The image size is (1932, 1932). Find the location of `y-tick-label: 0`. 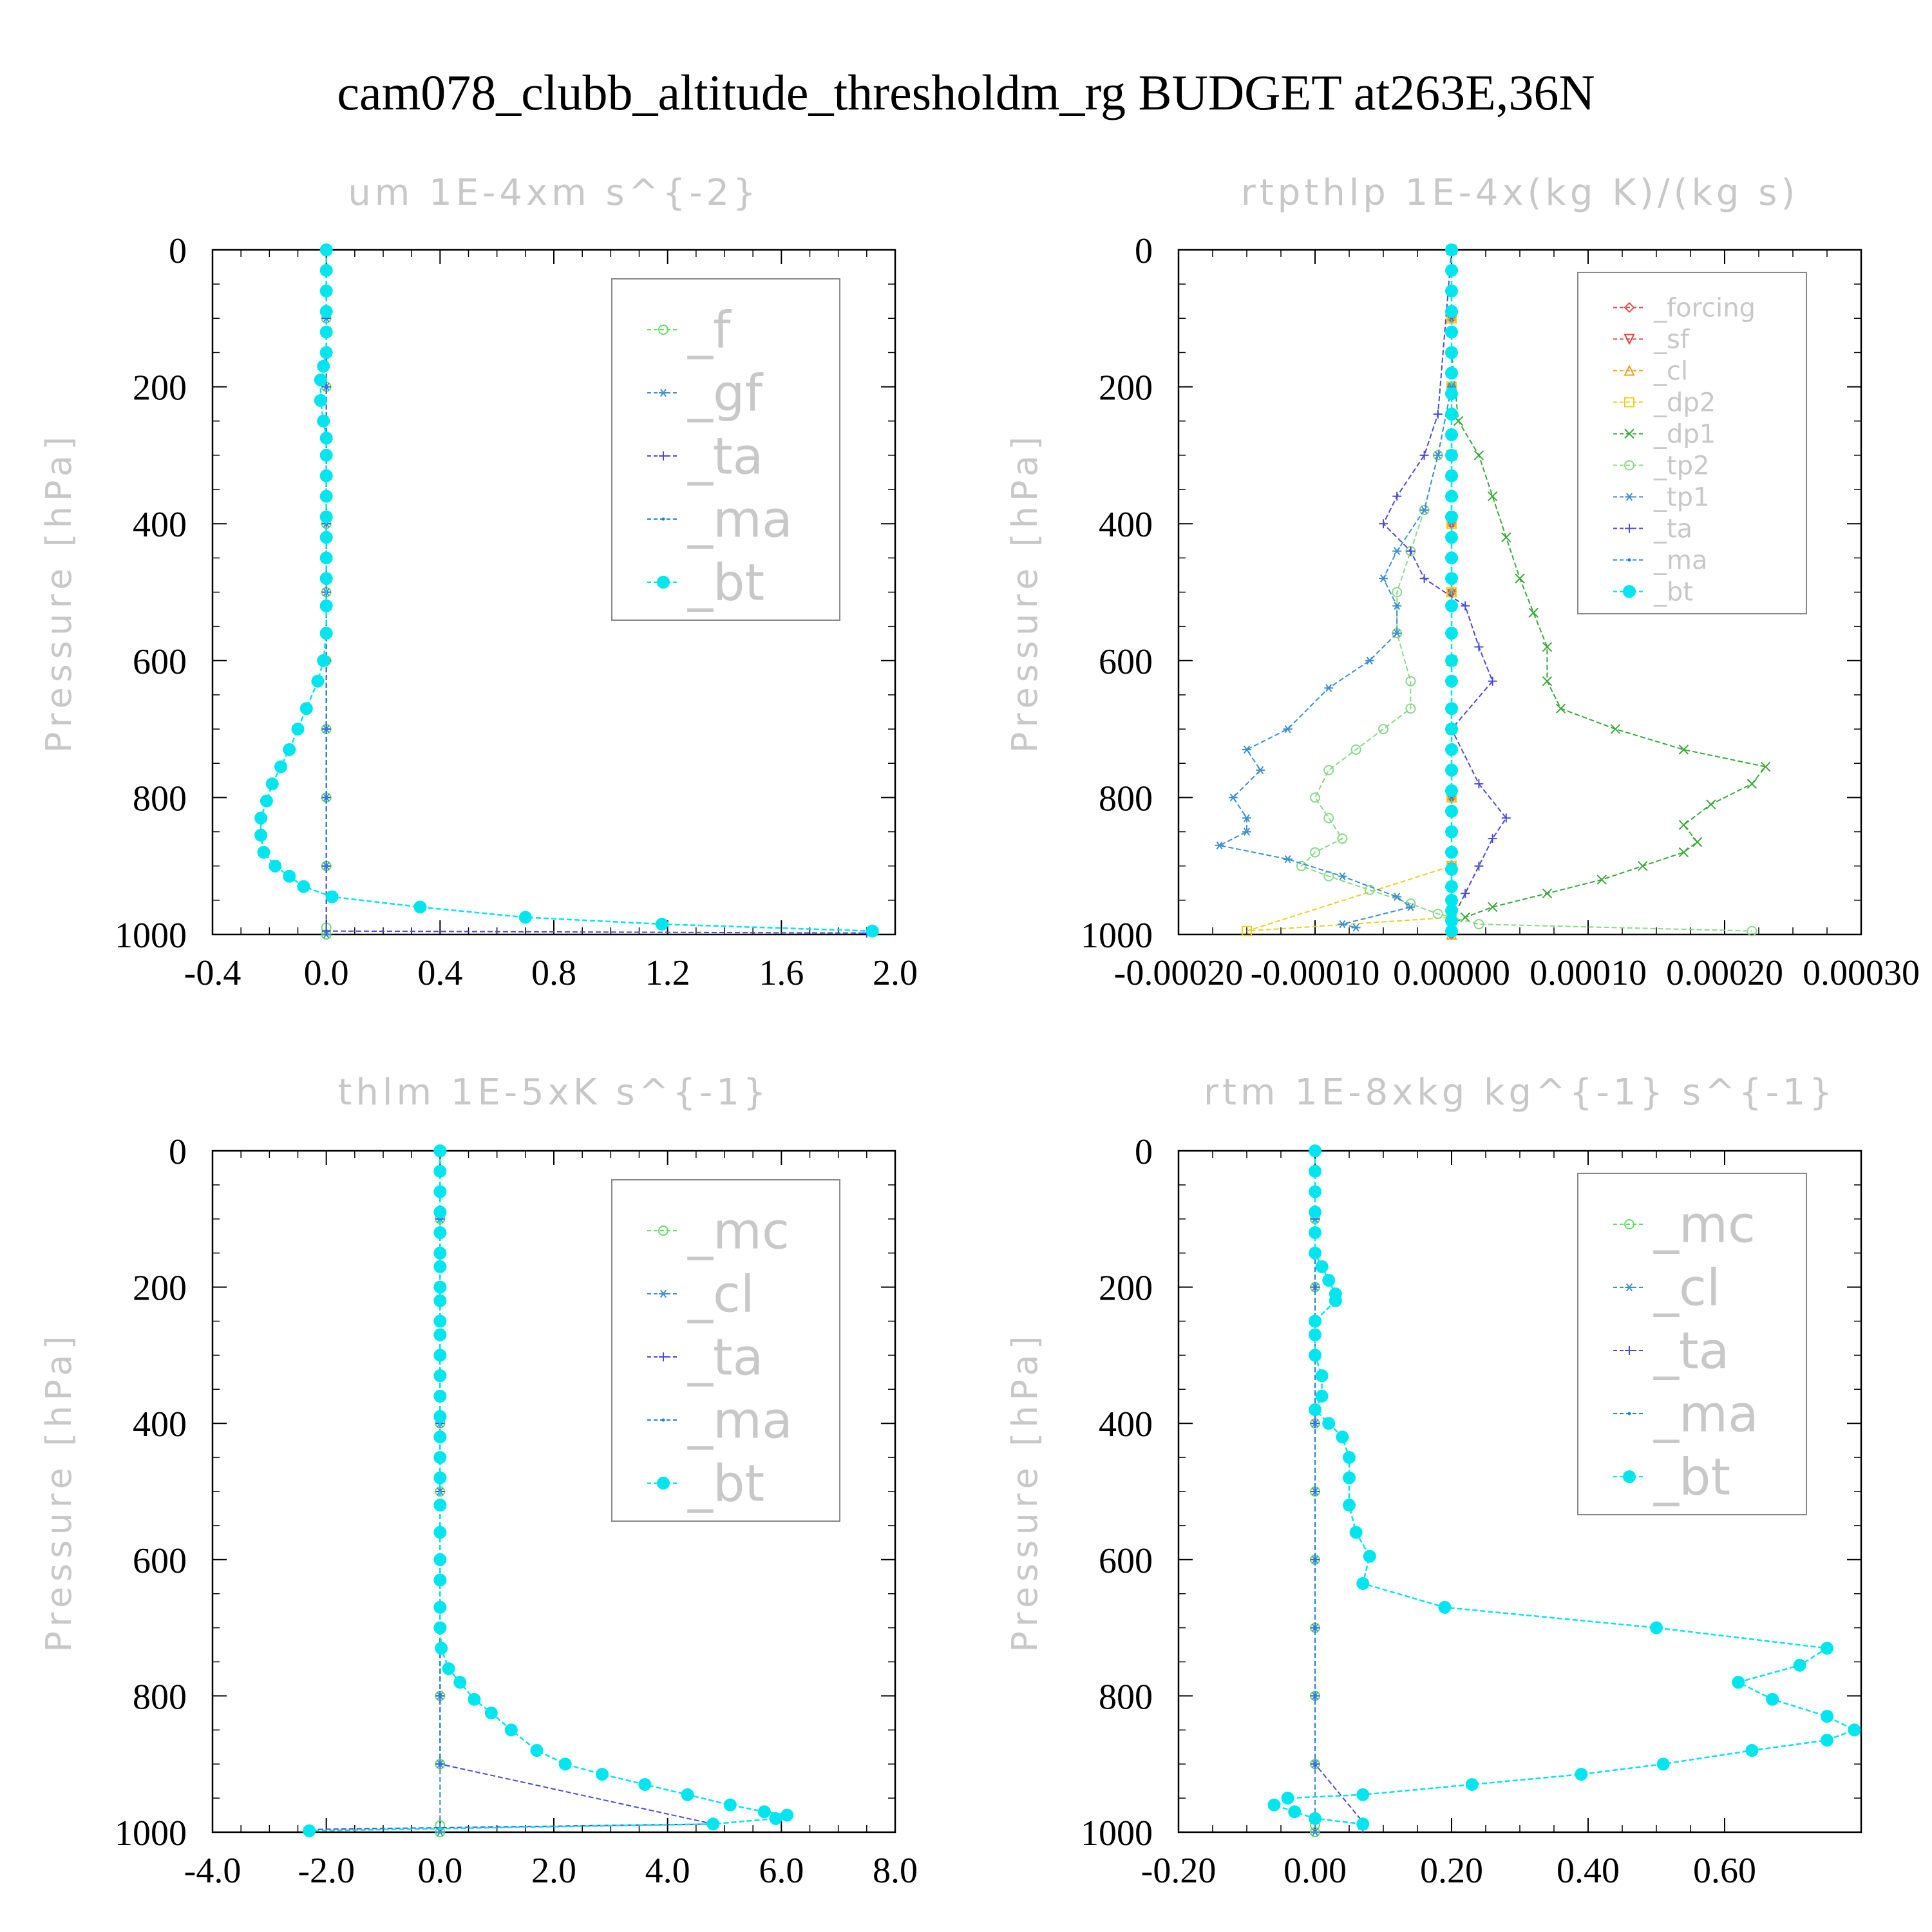

y-tick-label: 0 is located at coordinates (178, 1152).